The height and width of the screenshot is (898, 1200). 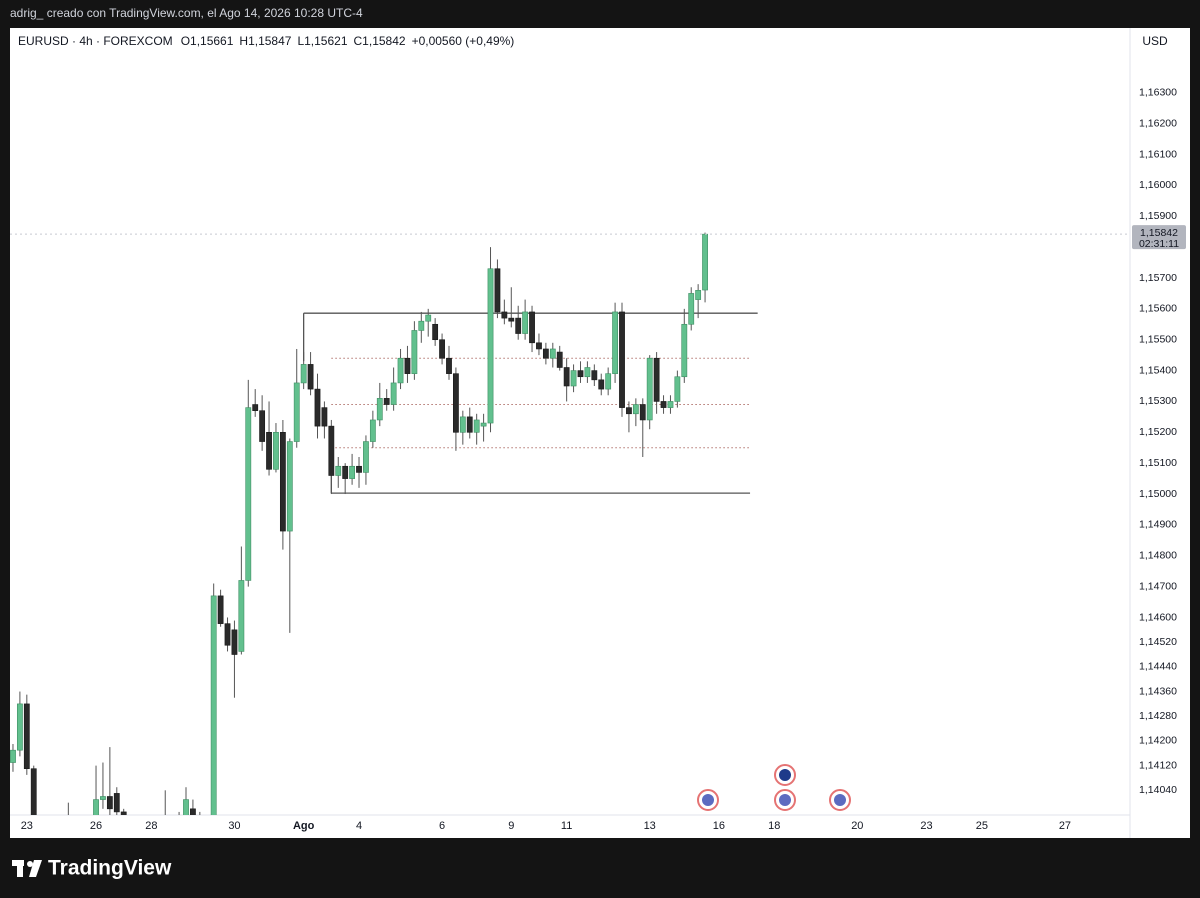 I want to click on x-tick-label: 4, so click(x=359, y=826).